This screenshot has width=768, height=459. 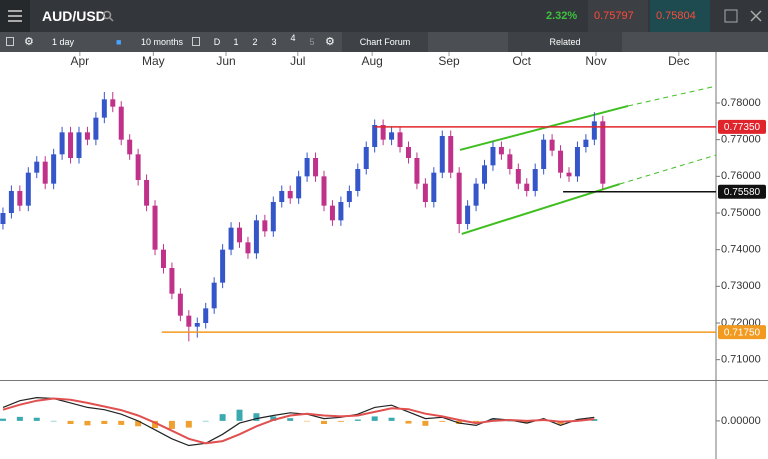 What do you see at coordinates (297, 61) in the screenshot?
I see `x-tick-label: Jul` at bounding box center [297, 61].